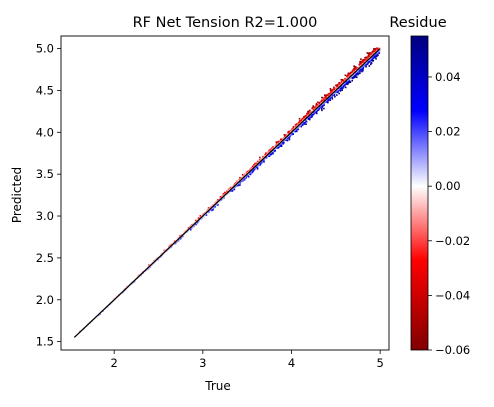 The image size is (494, 407). Describe the element at coordinates (448, 77) in the screenshot. I see `colorbar-tick-label: 0.04` at that location.